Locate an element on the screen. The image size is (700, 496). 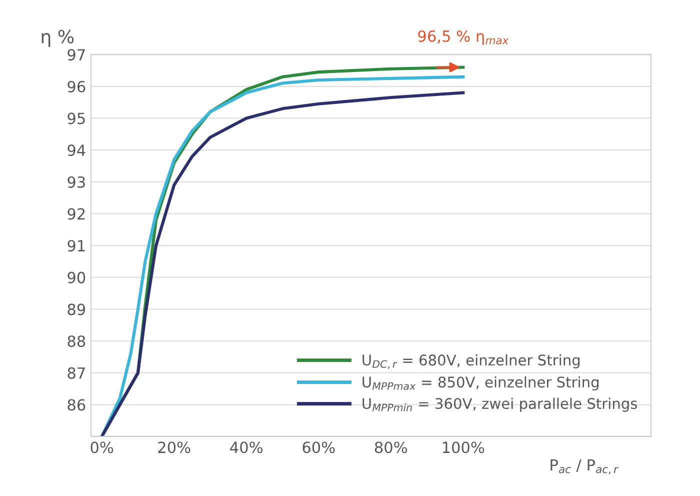
annotation: 96,5 % η$_{max}$ is located at coordinates (463, 37).